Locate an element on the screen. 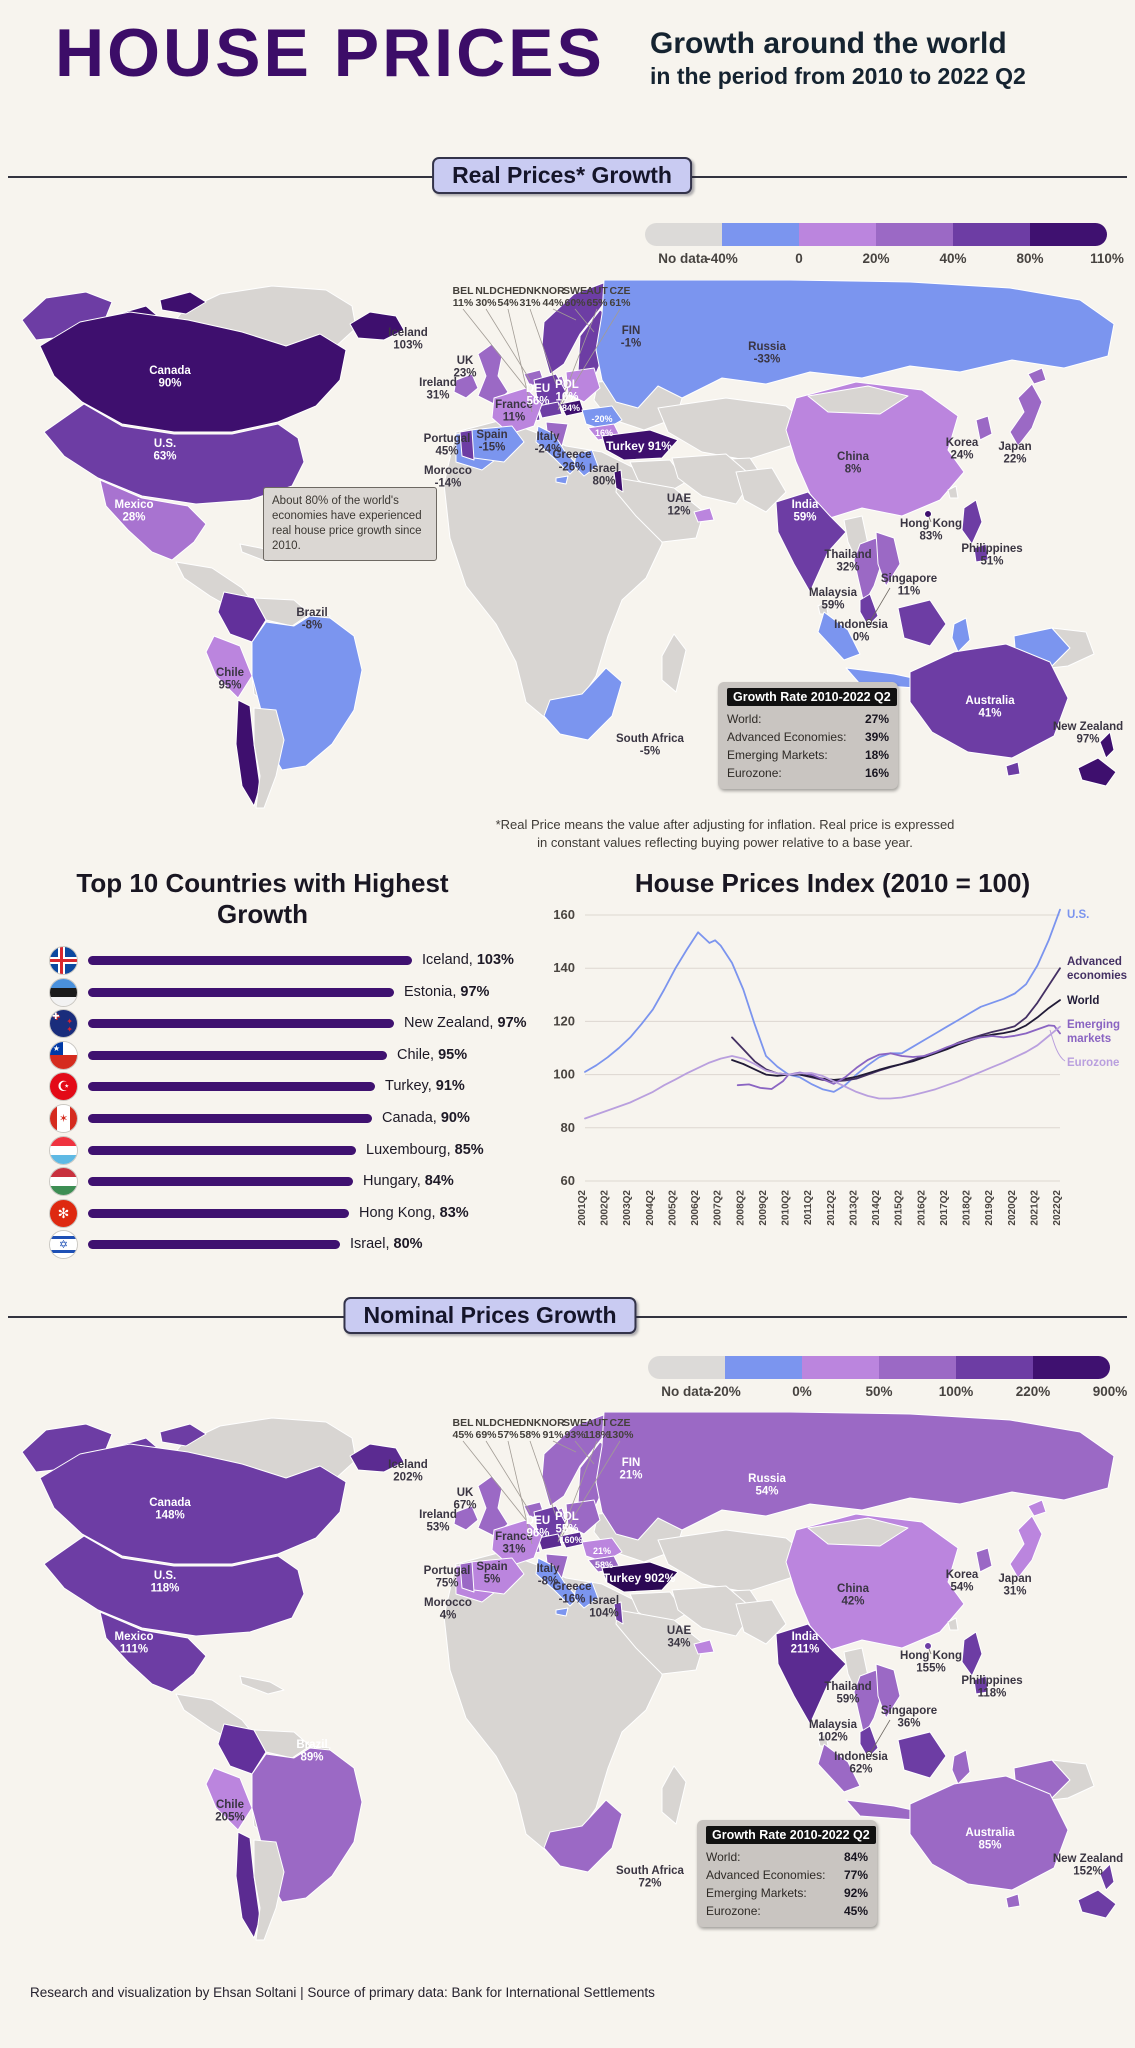  xtick-2001Q2: 2001Q2 is located at coordinates (582, 1208).